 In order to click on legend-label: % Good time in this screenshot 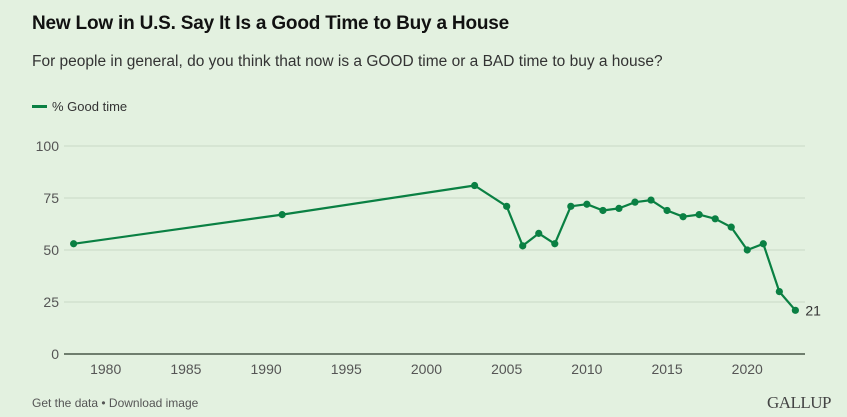, I will do `click(90, 106)`.